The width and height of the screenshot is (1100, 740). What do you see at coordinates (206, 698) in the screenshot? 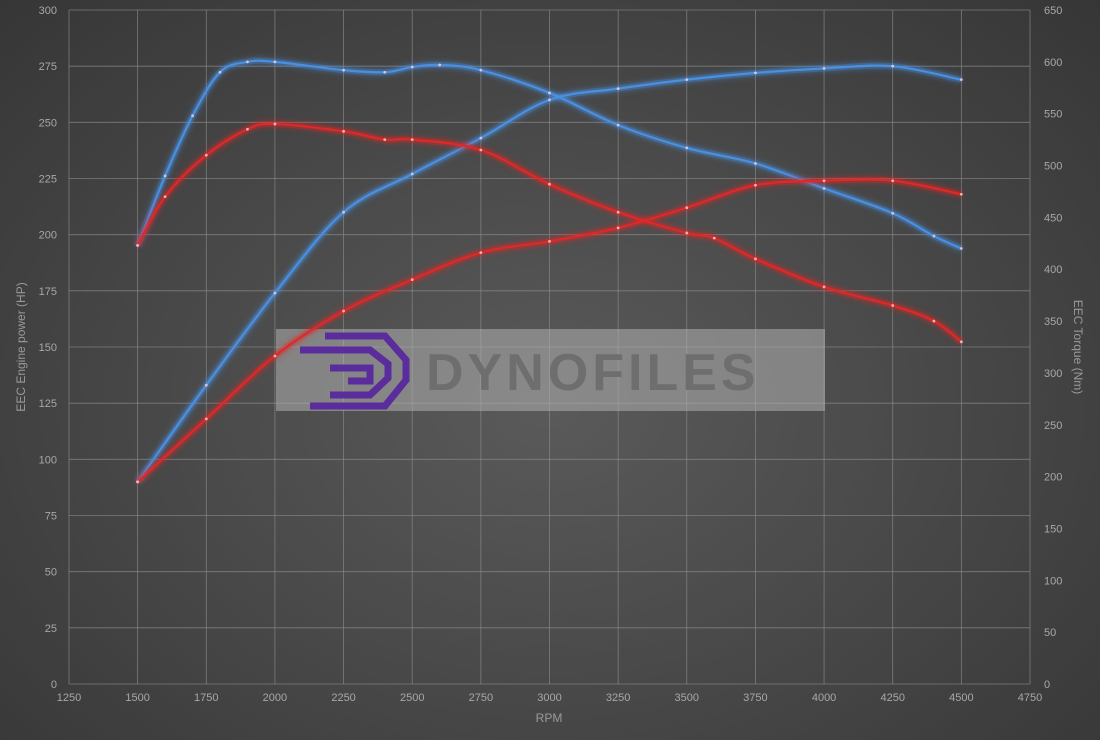
I see `x-tick-label: 1750` at bounding box center [206, 698].